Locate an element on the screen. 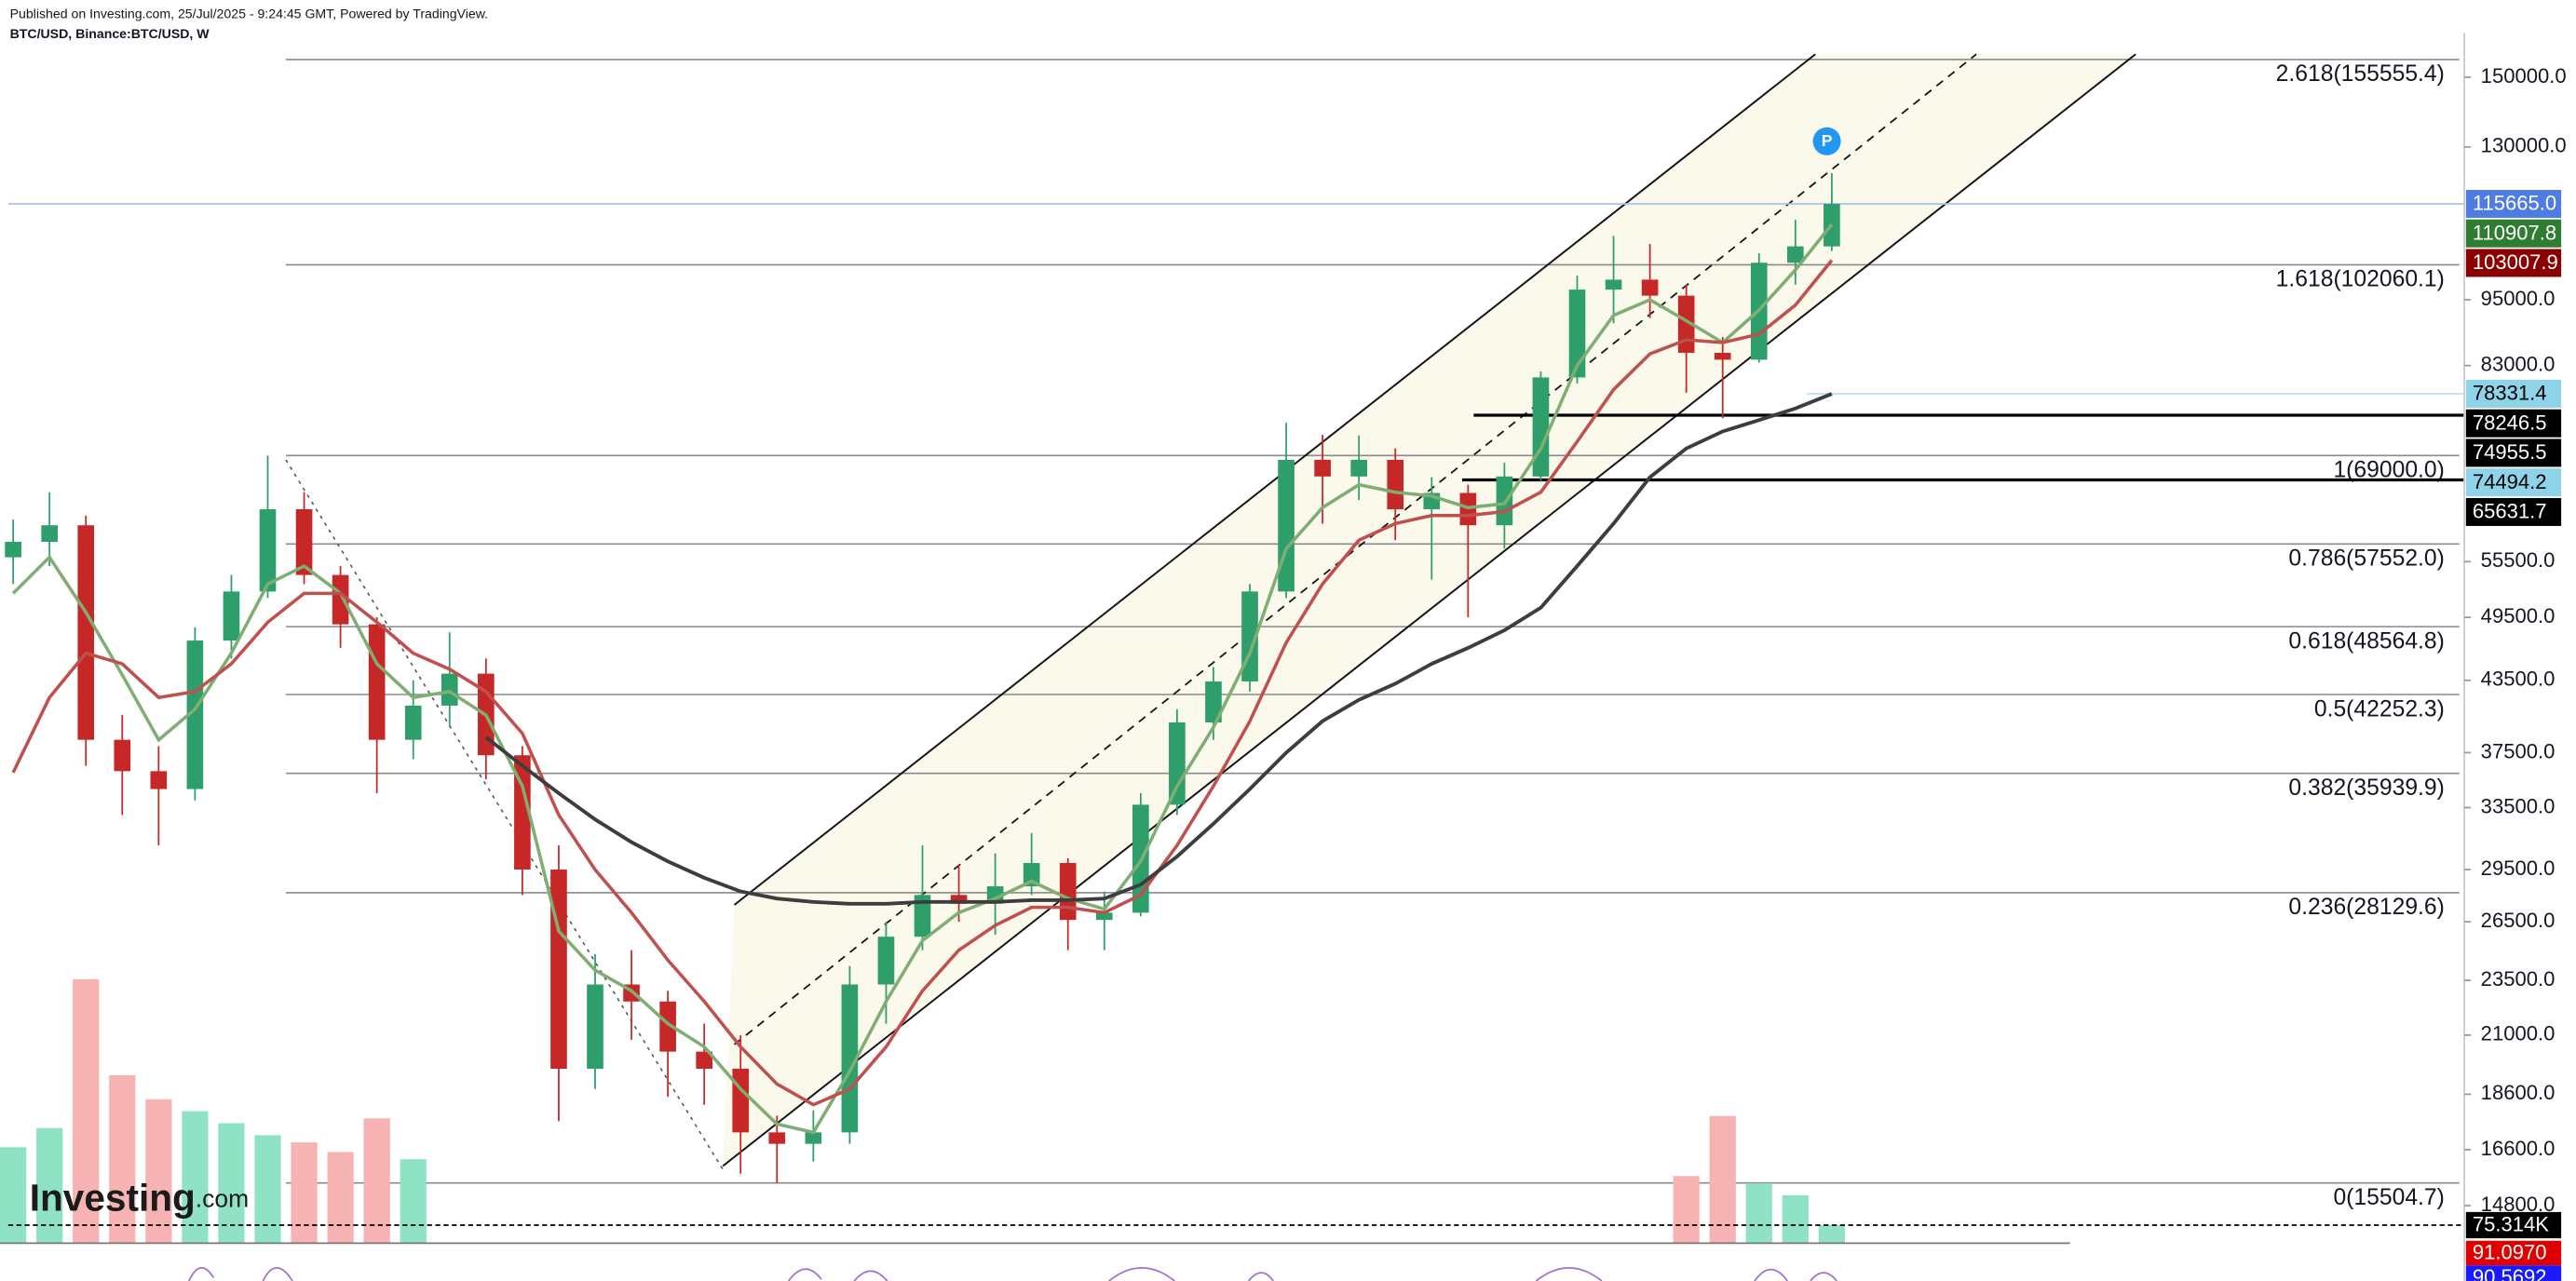  fib-label: 0.618(48564.8) is located at coordinates (2366, 641).